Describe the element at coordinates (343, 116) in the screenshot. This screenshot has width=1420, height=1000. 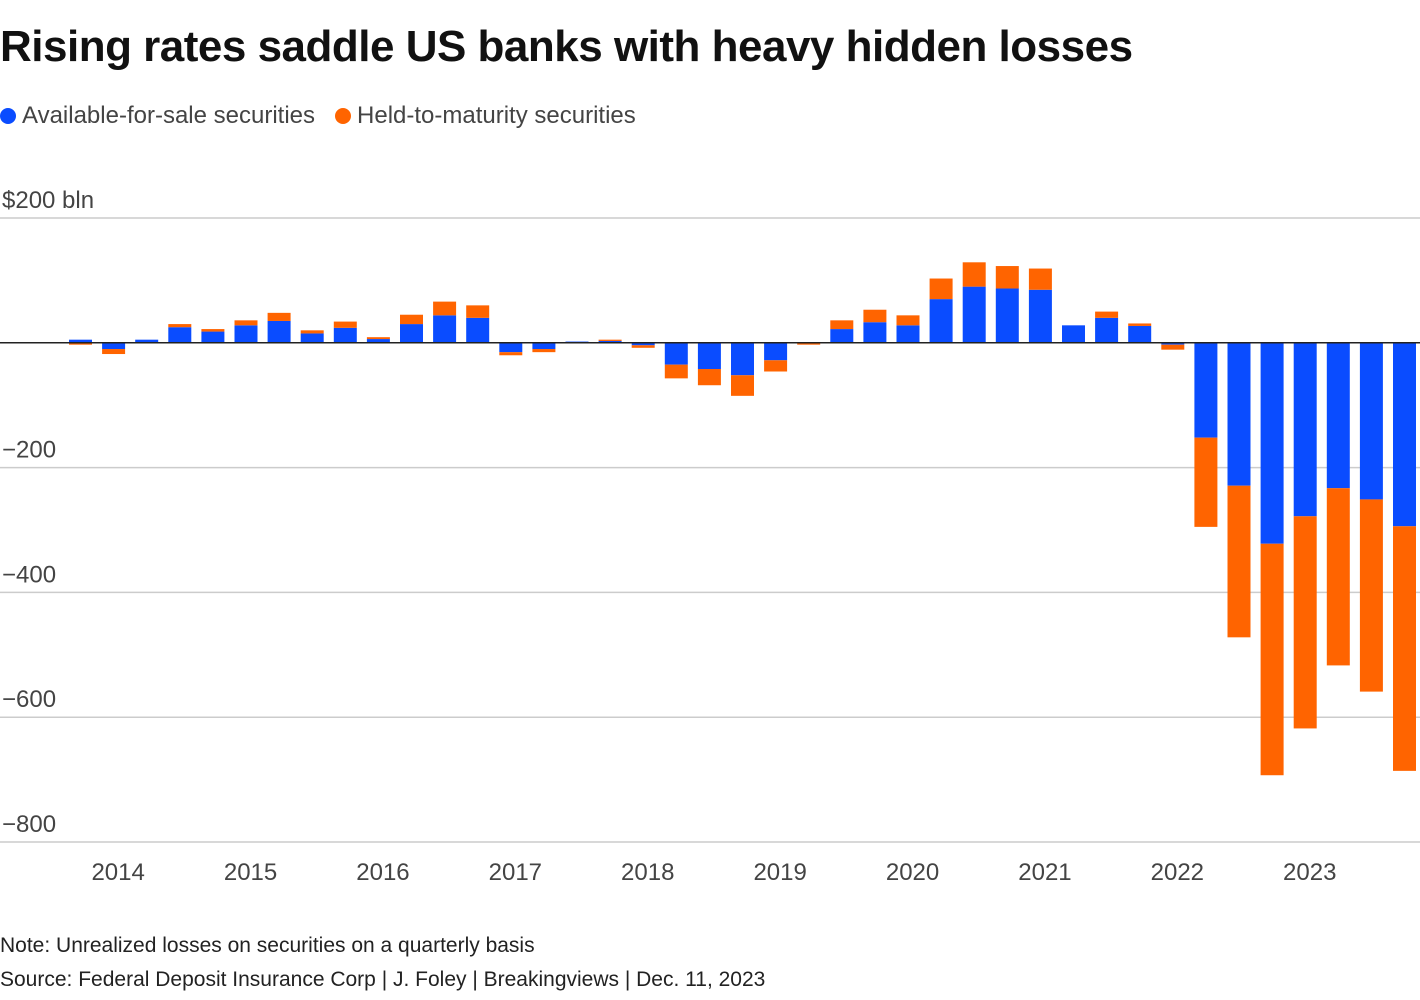
I see `legend-swatch-htm` at that location.